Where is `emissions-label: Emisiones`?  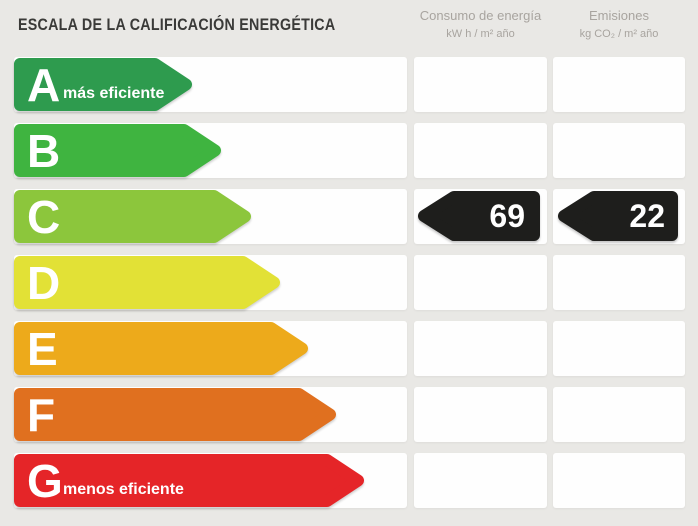
emissions-label: Emisiones is located at coordinates (619, 15).